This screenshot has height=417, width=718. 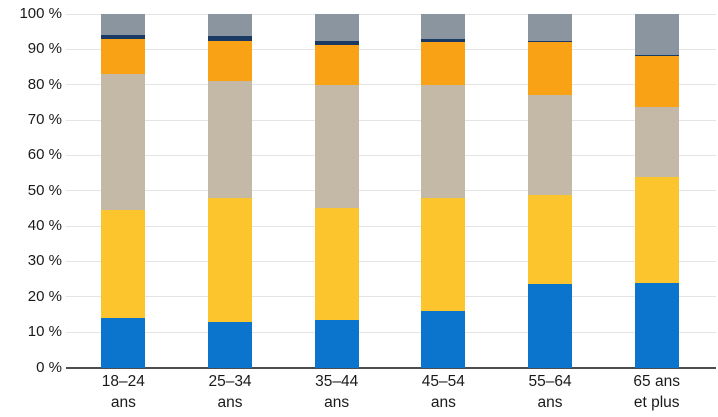 I want to click on x-category-label-line: 55–64, so click(x=550, y=381).